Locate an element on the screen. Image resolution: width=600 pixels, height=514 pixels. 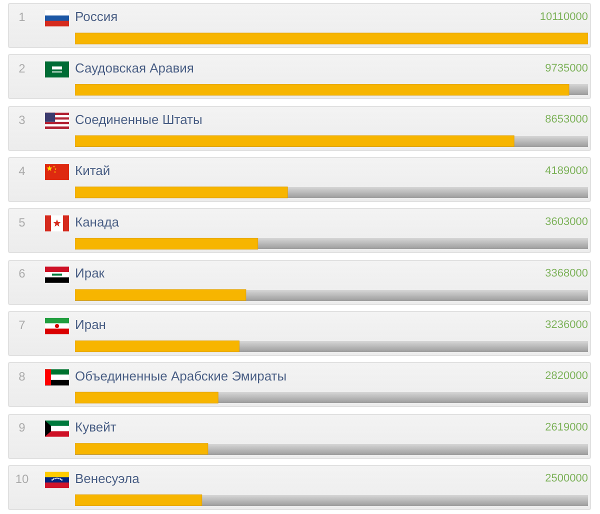
text: 7 is located at coordinates (22, 325).